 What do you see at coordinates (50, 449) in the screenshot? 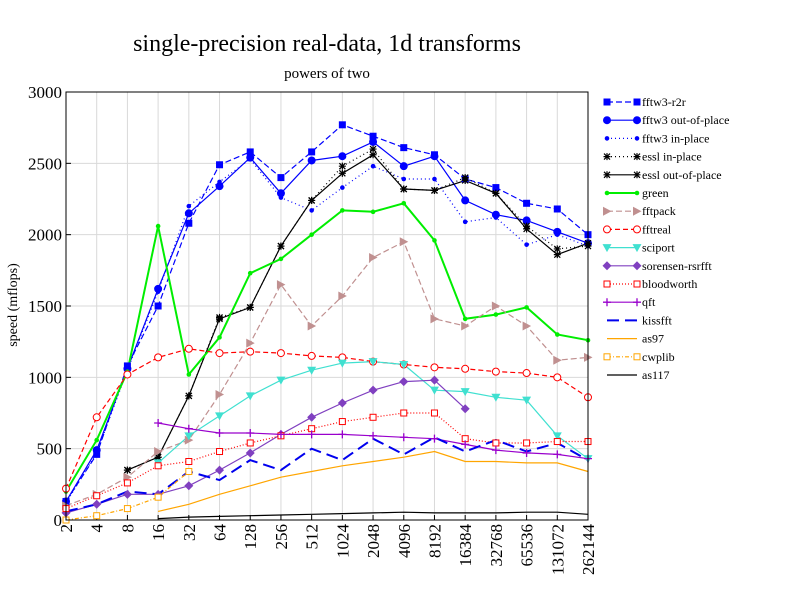
I see `y-tick-label: 500` at bounding box center [50, 449].